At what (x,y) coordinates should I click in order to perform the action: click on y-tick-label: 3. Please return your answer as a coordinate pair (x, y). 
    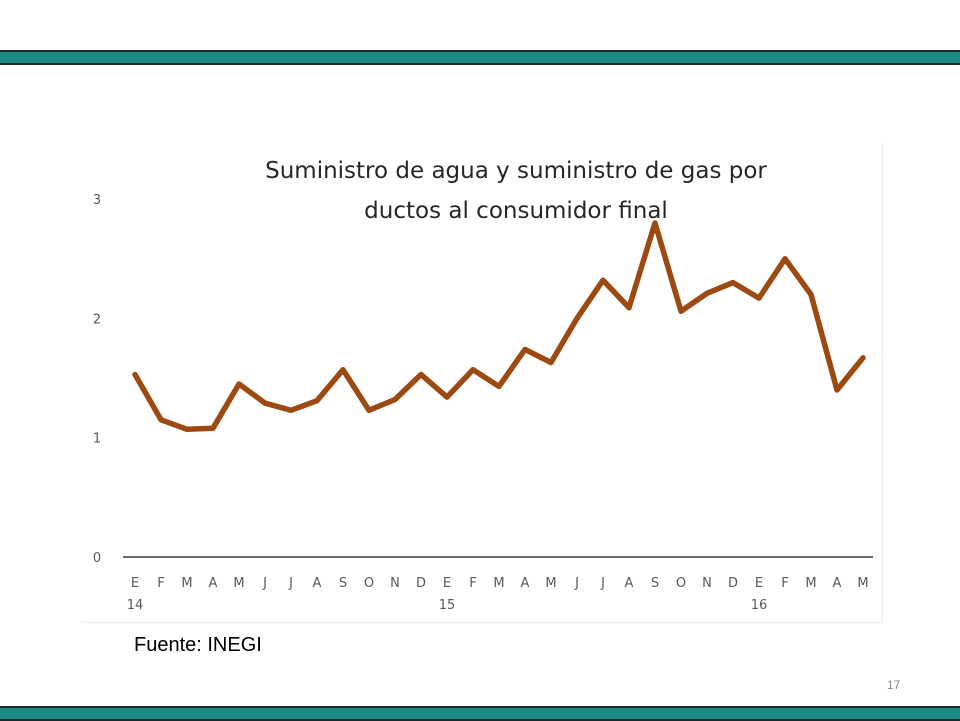
    Looking at the image, I should click on (97, 200).